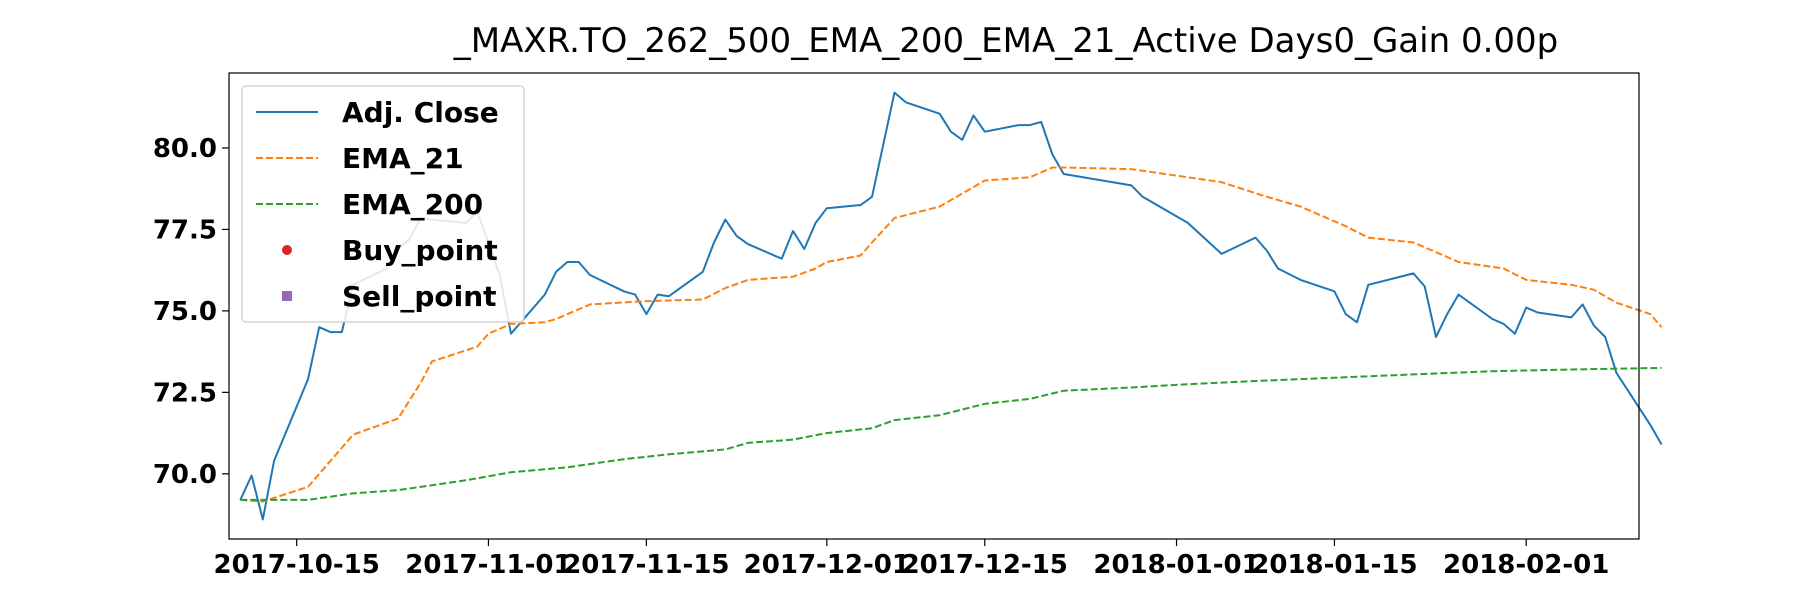 The width and height of the screenshot is (1800, 600). Describe the element at coordinates (412, 204) in the screenshot. I see `legend-label-ema-200: EMA_200` at that location.